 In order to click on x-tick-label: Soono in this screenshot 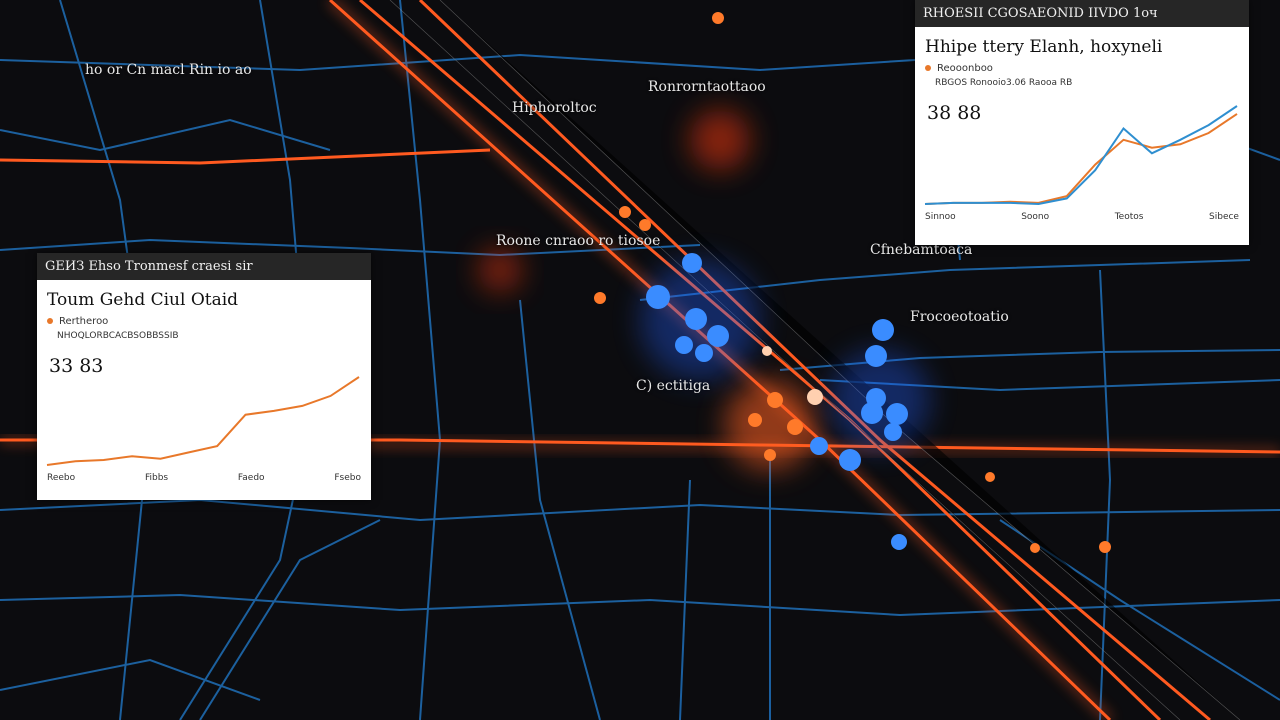, I will do `click(1035, 217)`.